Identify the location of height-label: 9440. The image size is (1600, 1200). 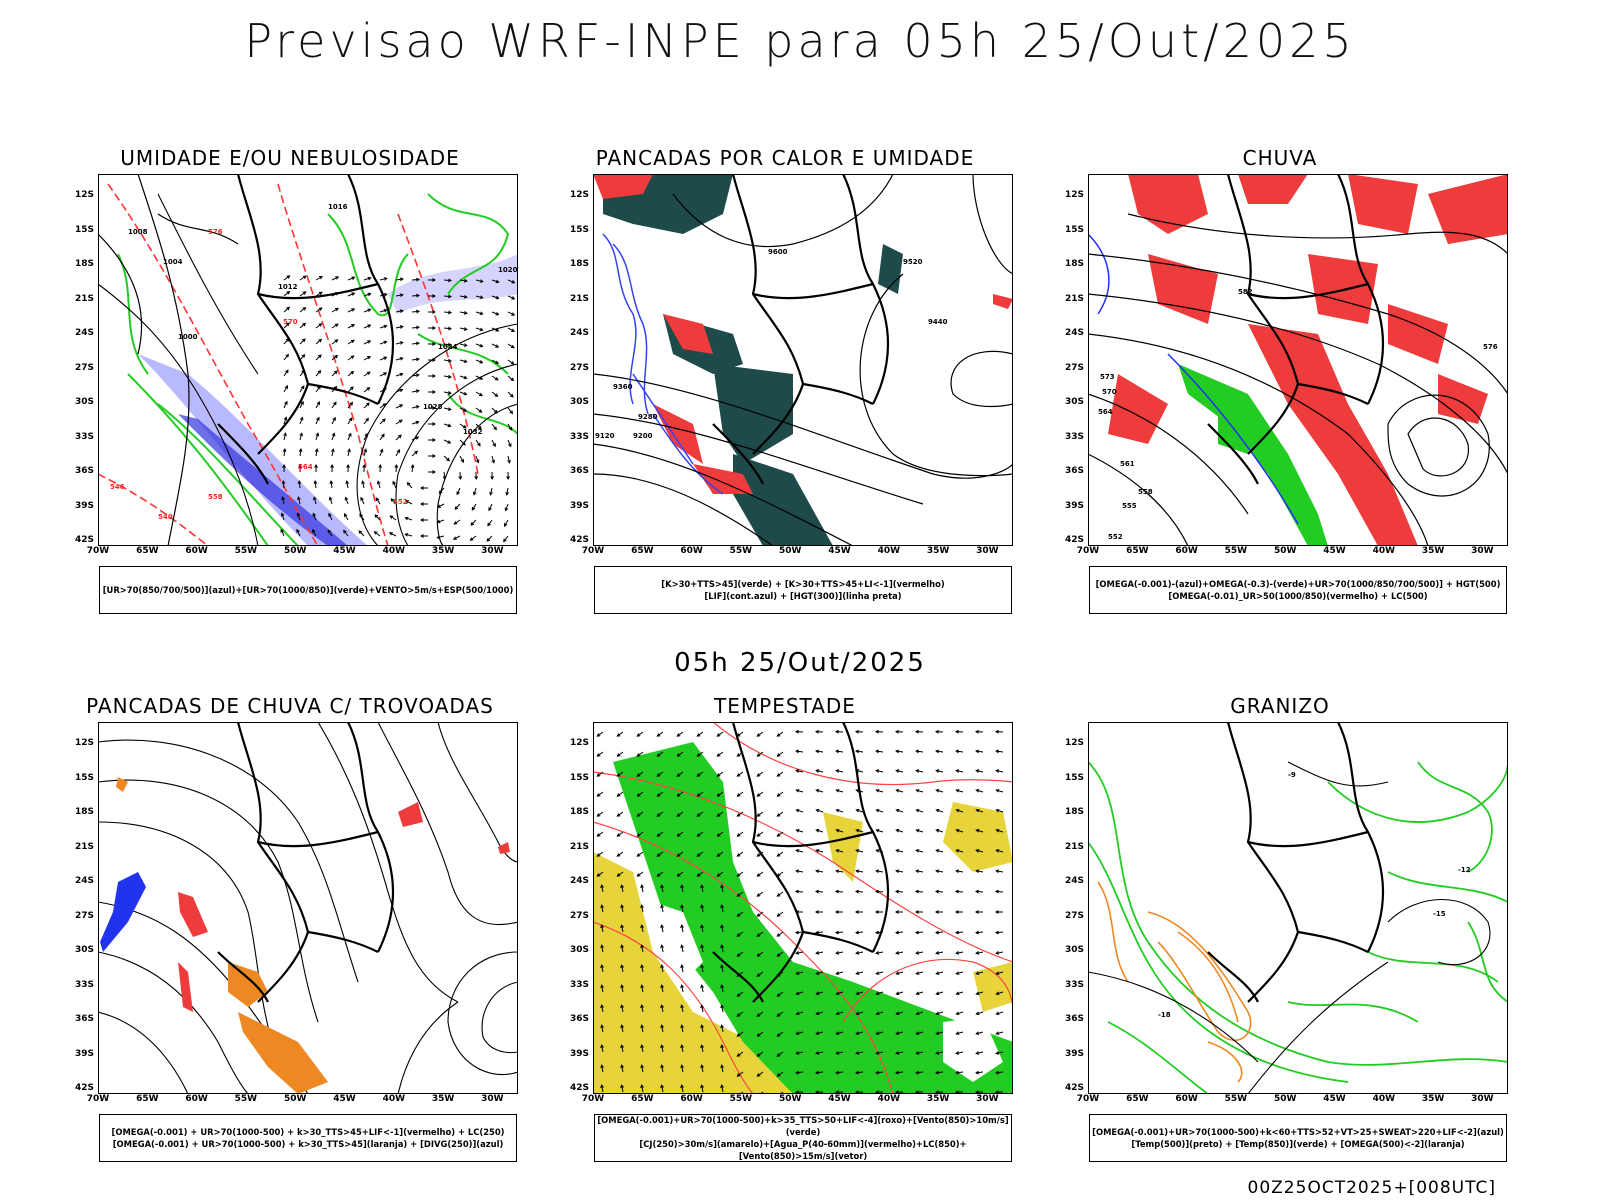
(938, 322).